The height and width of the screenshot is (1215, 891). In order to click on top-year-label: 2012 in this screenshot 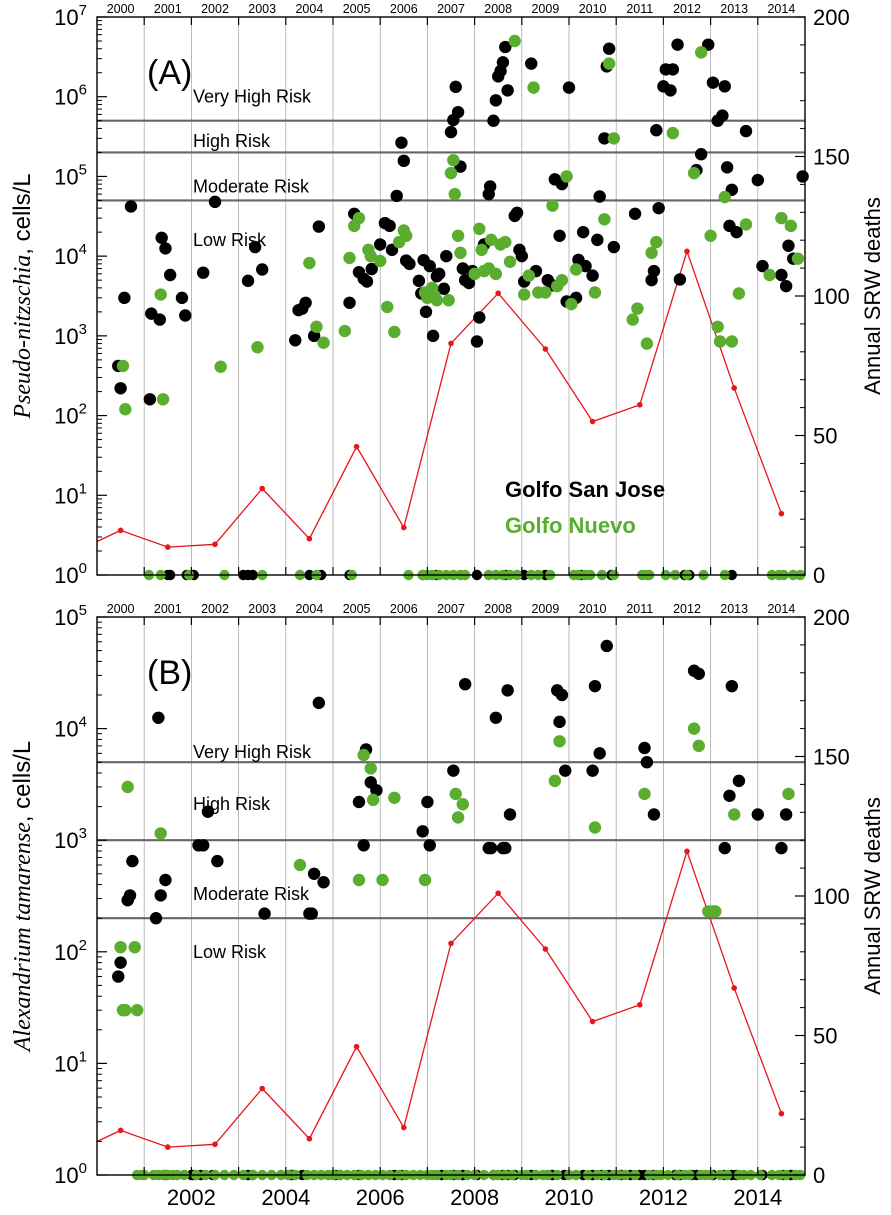, I will do `click(687, 9)`.